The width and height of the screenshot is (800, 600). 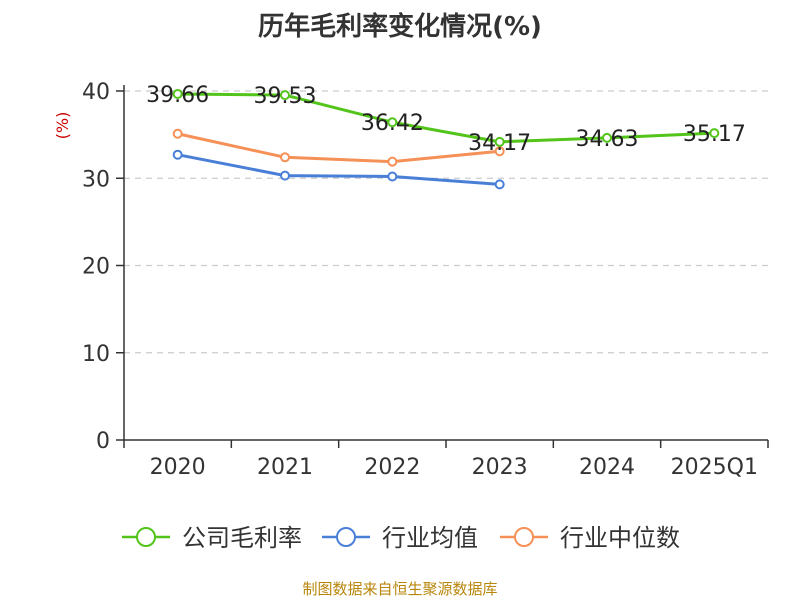 I want to click on series-layer, so click(x=446, y=139).